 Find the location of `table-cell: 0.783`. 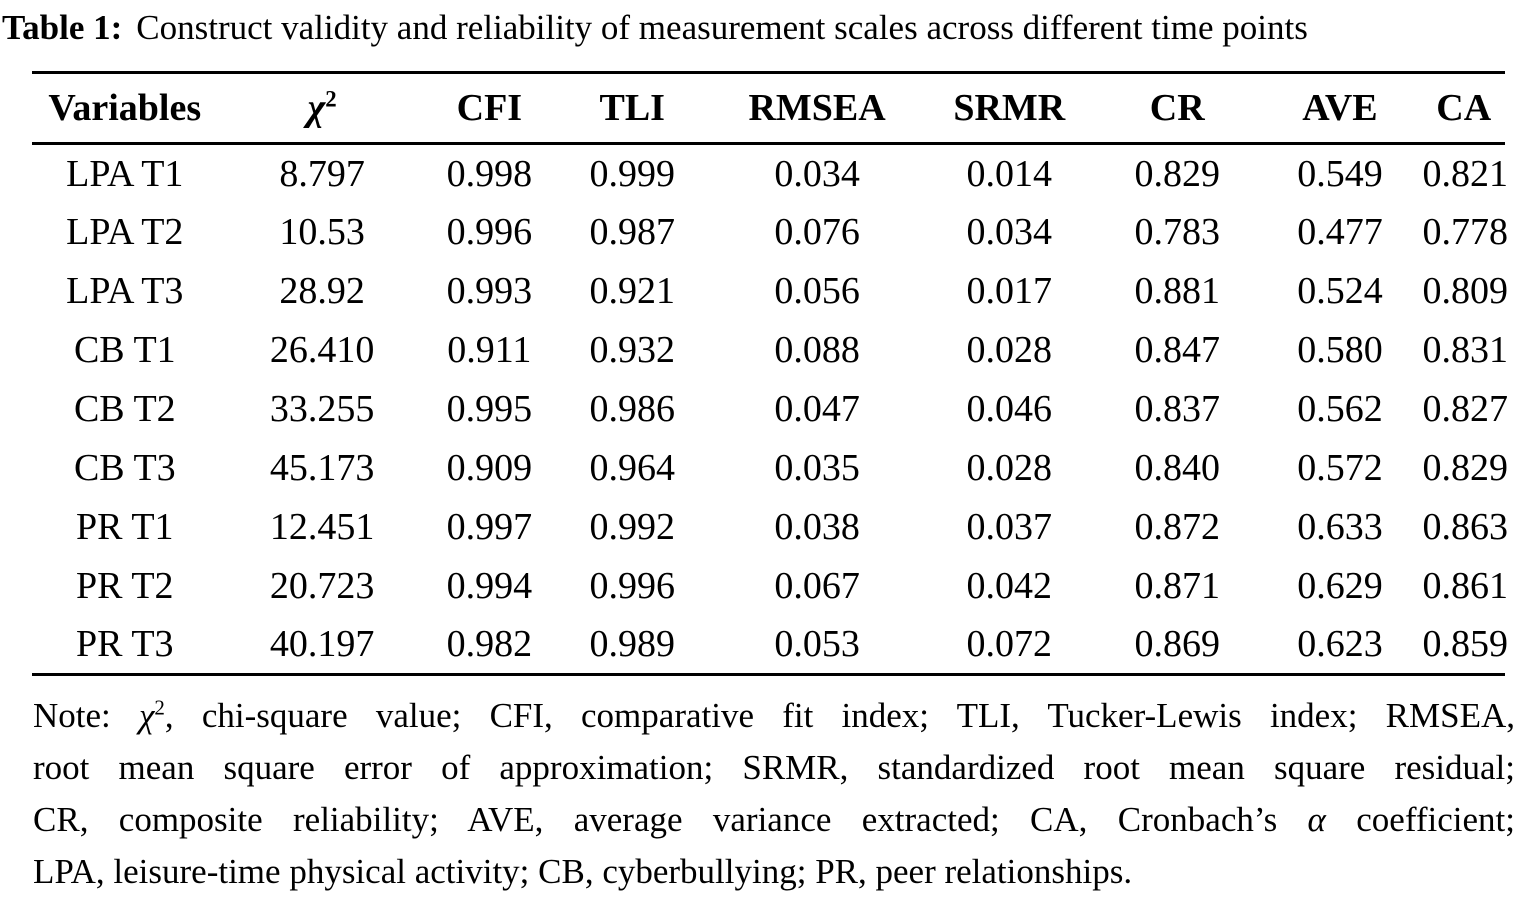

table-cell: 0.783 is located at coordinates (1177, 232).